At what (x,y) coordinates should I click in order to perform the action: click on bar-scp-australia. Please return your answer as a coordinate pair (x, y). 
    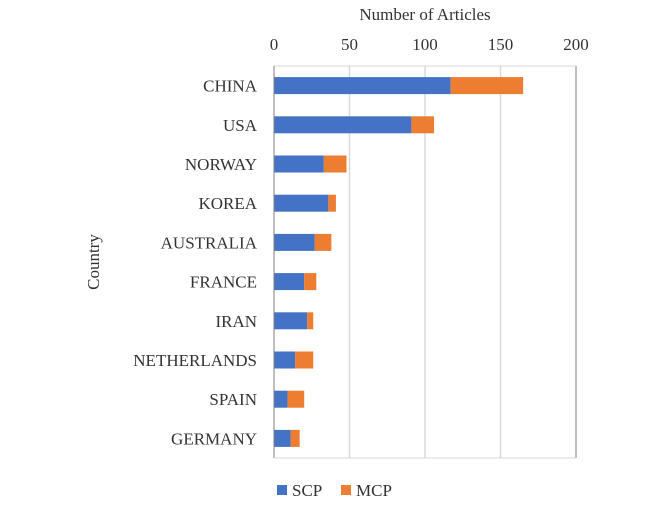
    Looking at the image, I should click on (294, 242).